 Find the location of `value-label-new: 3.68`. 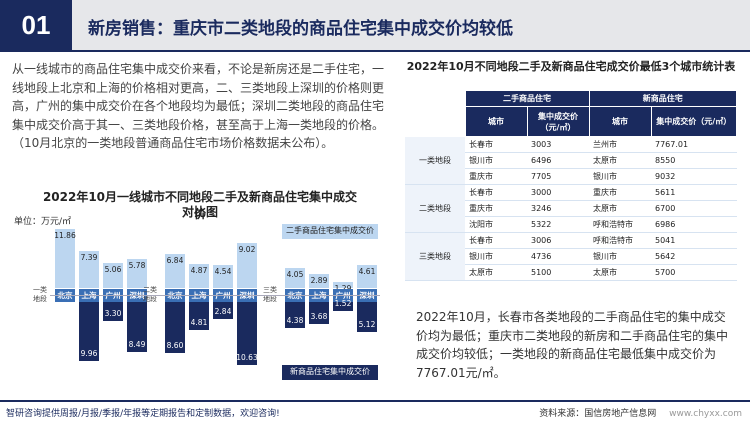

value-label-new: 3.68 is located at coordinates (319, 316).